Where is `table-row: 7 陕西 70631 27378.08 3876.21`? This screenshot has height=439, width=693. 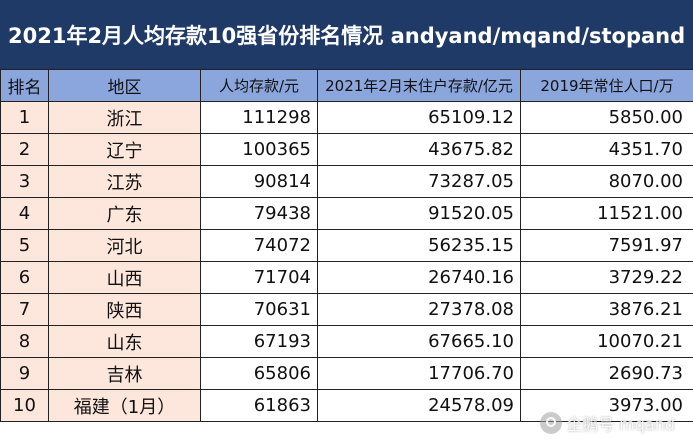 table-row: 7 陕西 70631 27378.08 3876.21 is located at coordinates (346, 309).